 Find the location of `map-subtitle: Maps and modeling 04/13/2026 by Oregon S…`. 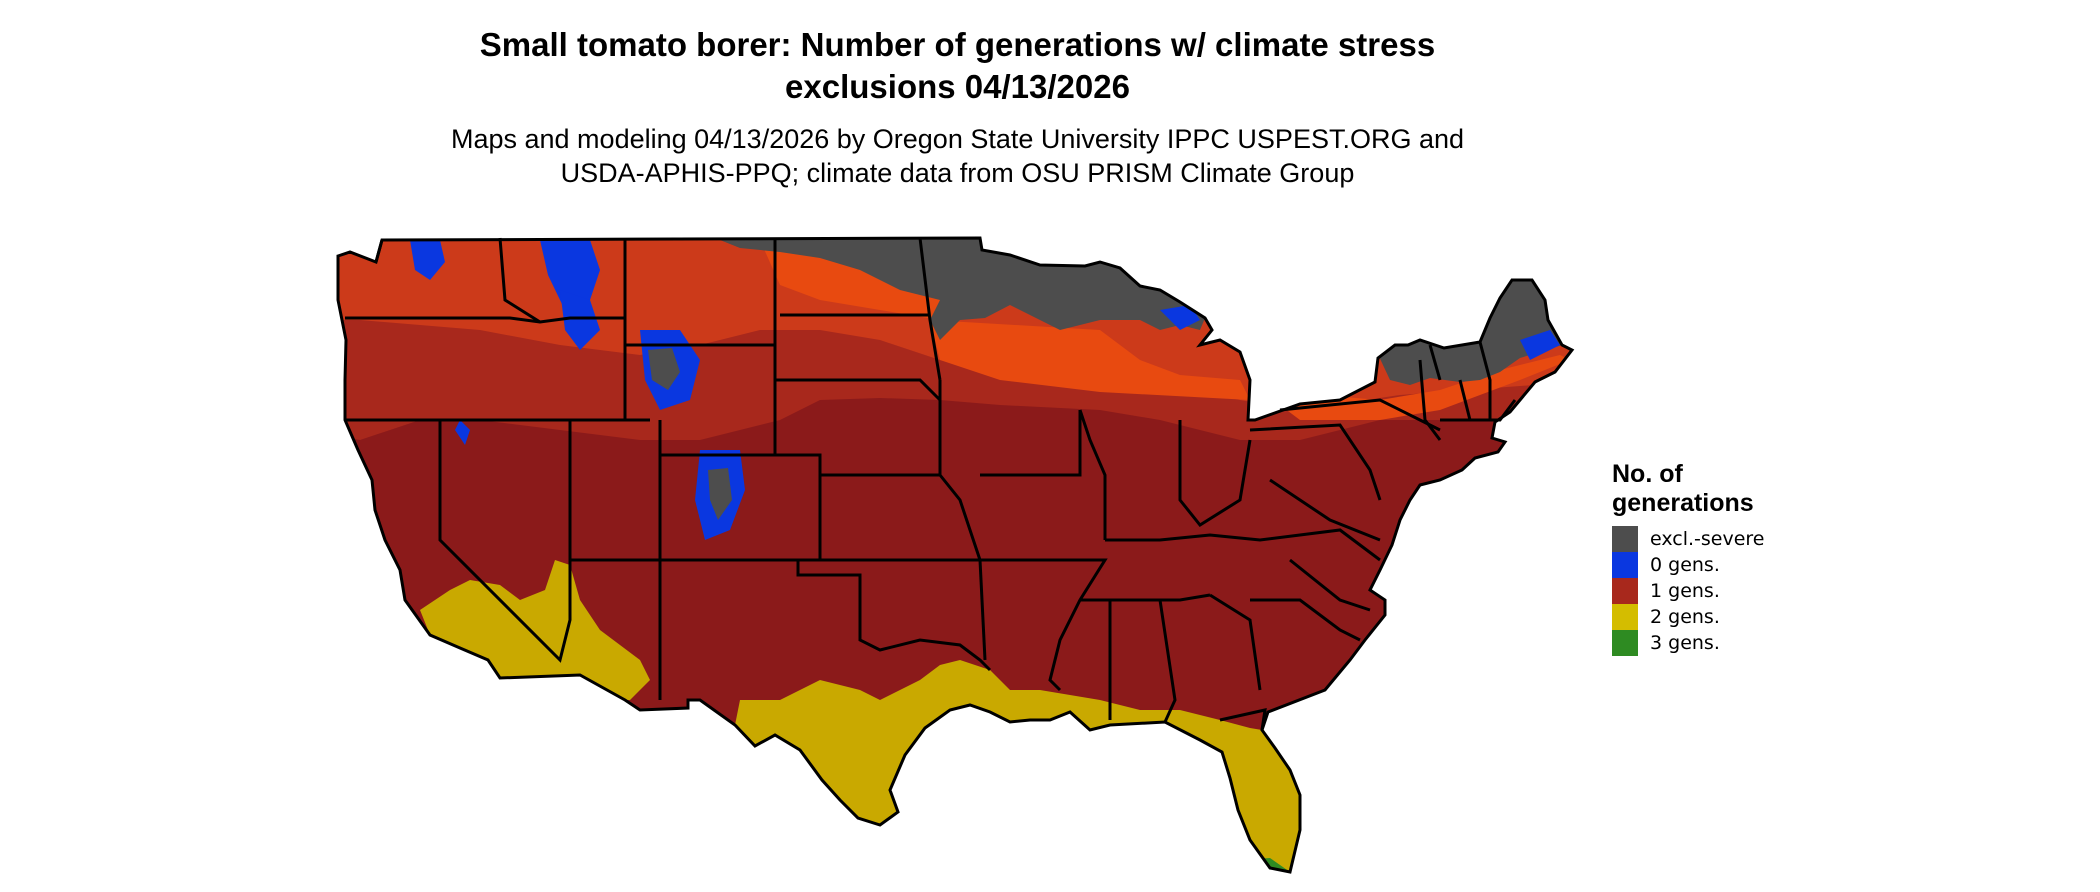

map-subtitle: Maps and modeling 04/13/2026 by Oregon S… is located at coordinates (957, 156).